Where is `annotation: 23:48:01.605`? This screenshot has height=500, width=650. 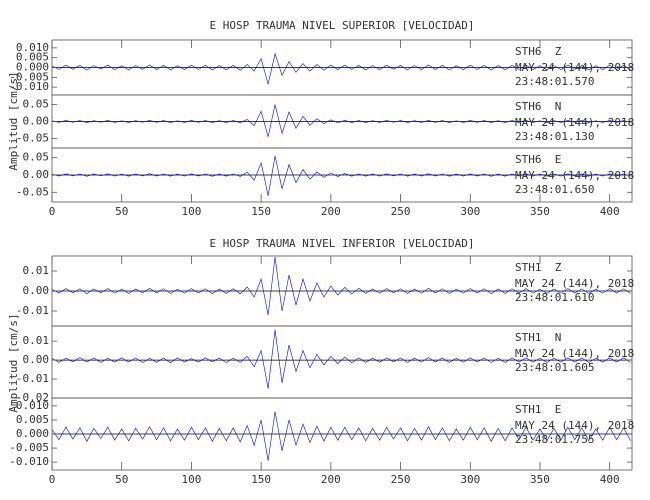
annotation: 23:48:01.605 is located at coordinates (554, 367).